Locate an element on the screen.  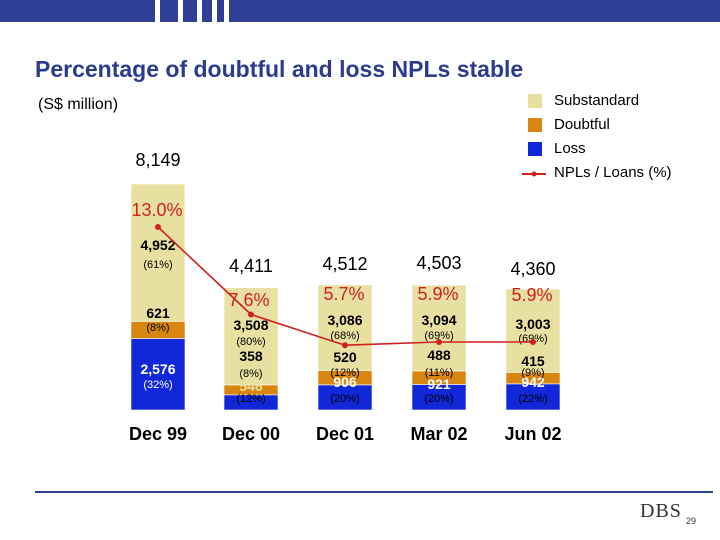
value-label-loss: 942 is located at coordinates (533, 382).